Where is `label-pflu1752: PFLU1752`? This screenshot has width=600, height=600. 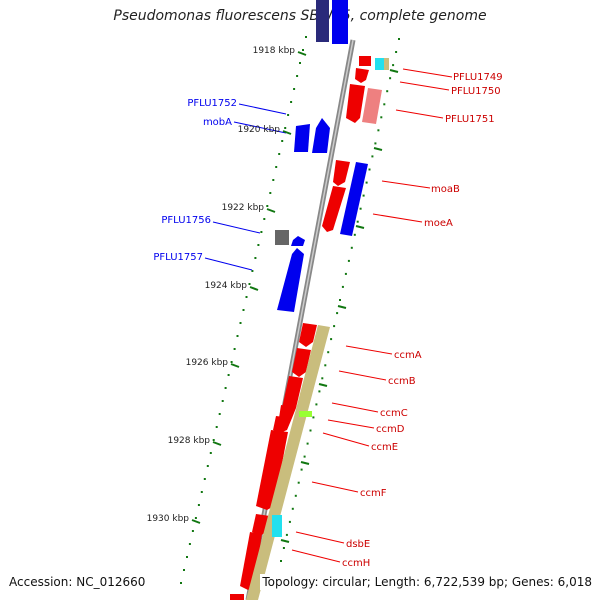 label-pflu1752: PFLU1752 is located at coordinates (212, 103).